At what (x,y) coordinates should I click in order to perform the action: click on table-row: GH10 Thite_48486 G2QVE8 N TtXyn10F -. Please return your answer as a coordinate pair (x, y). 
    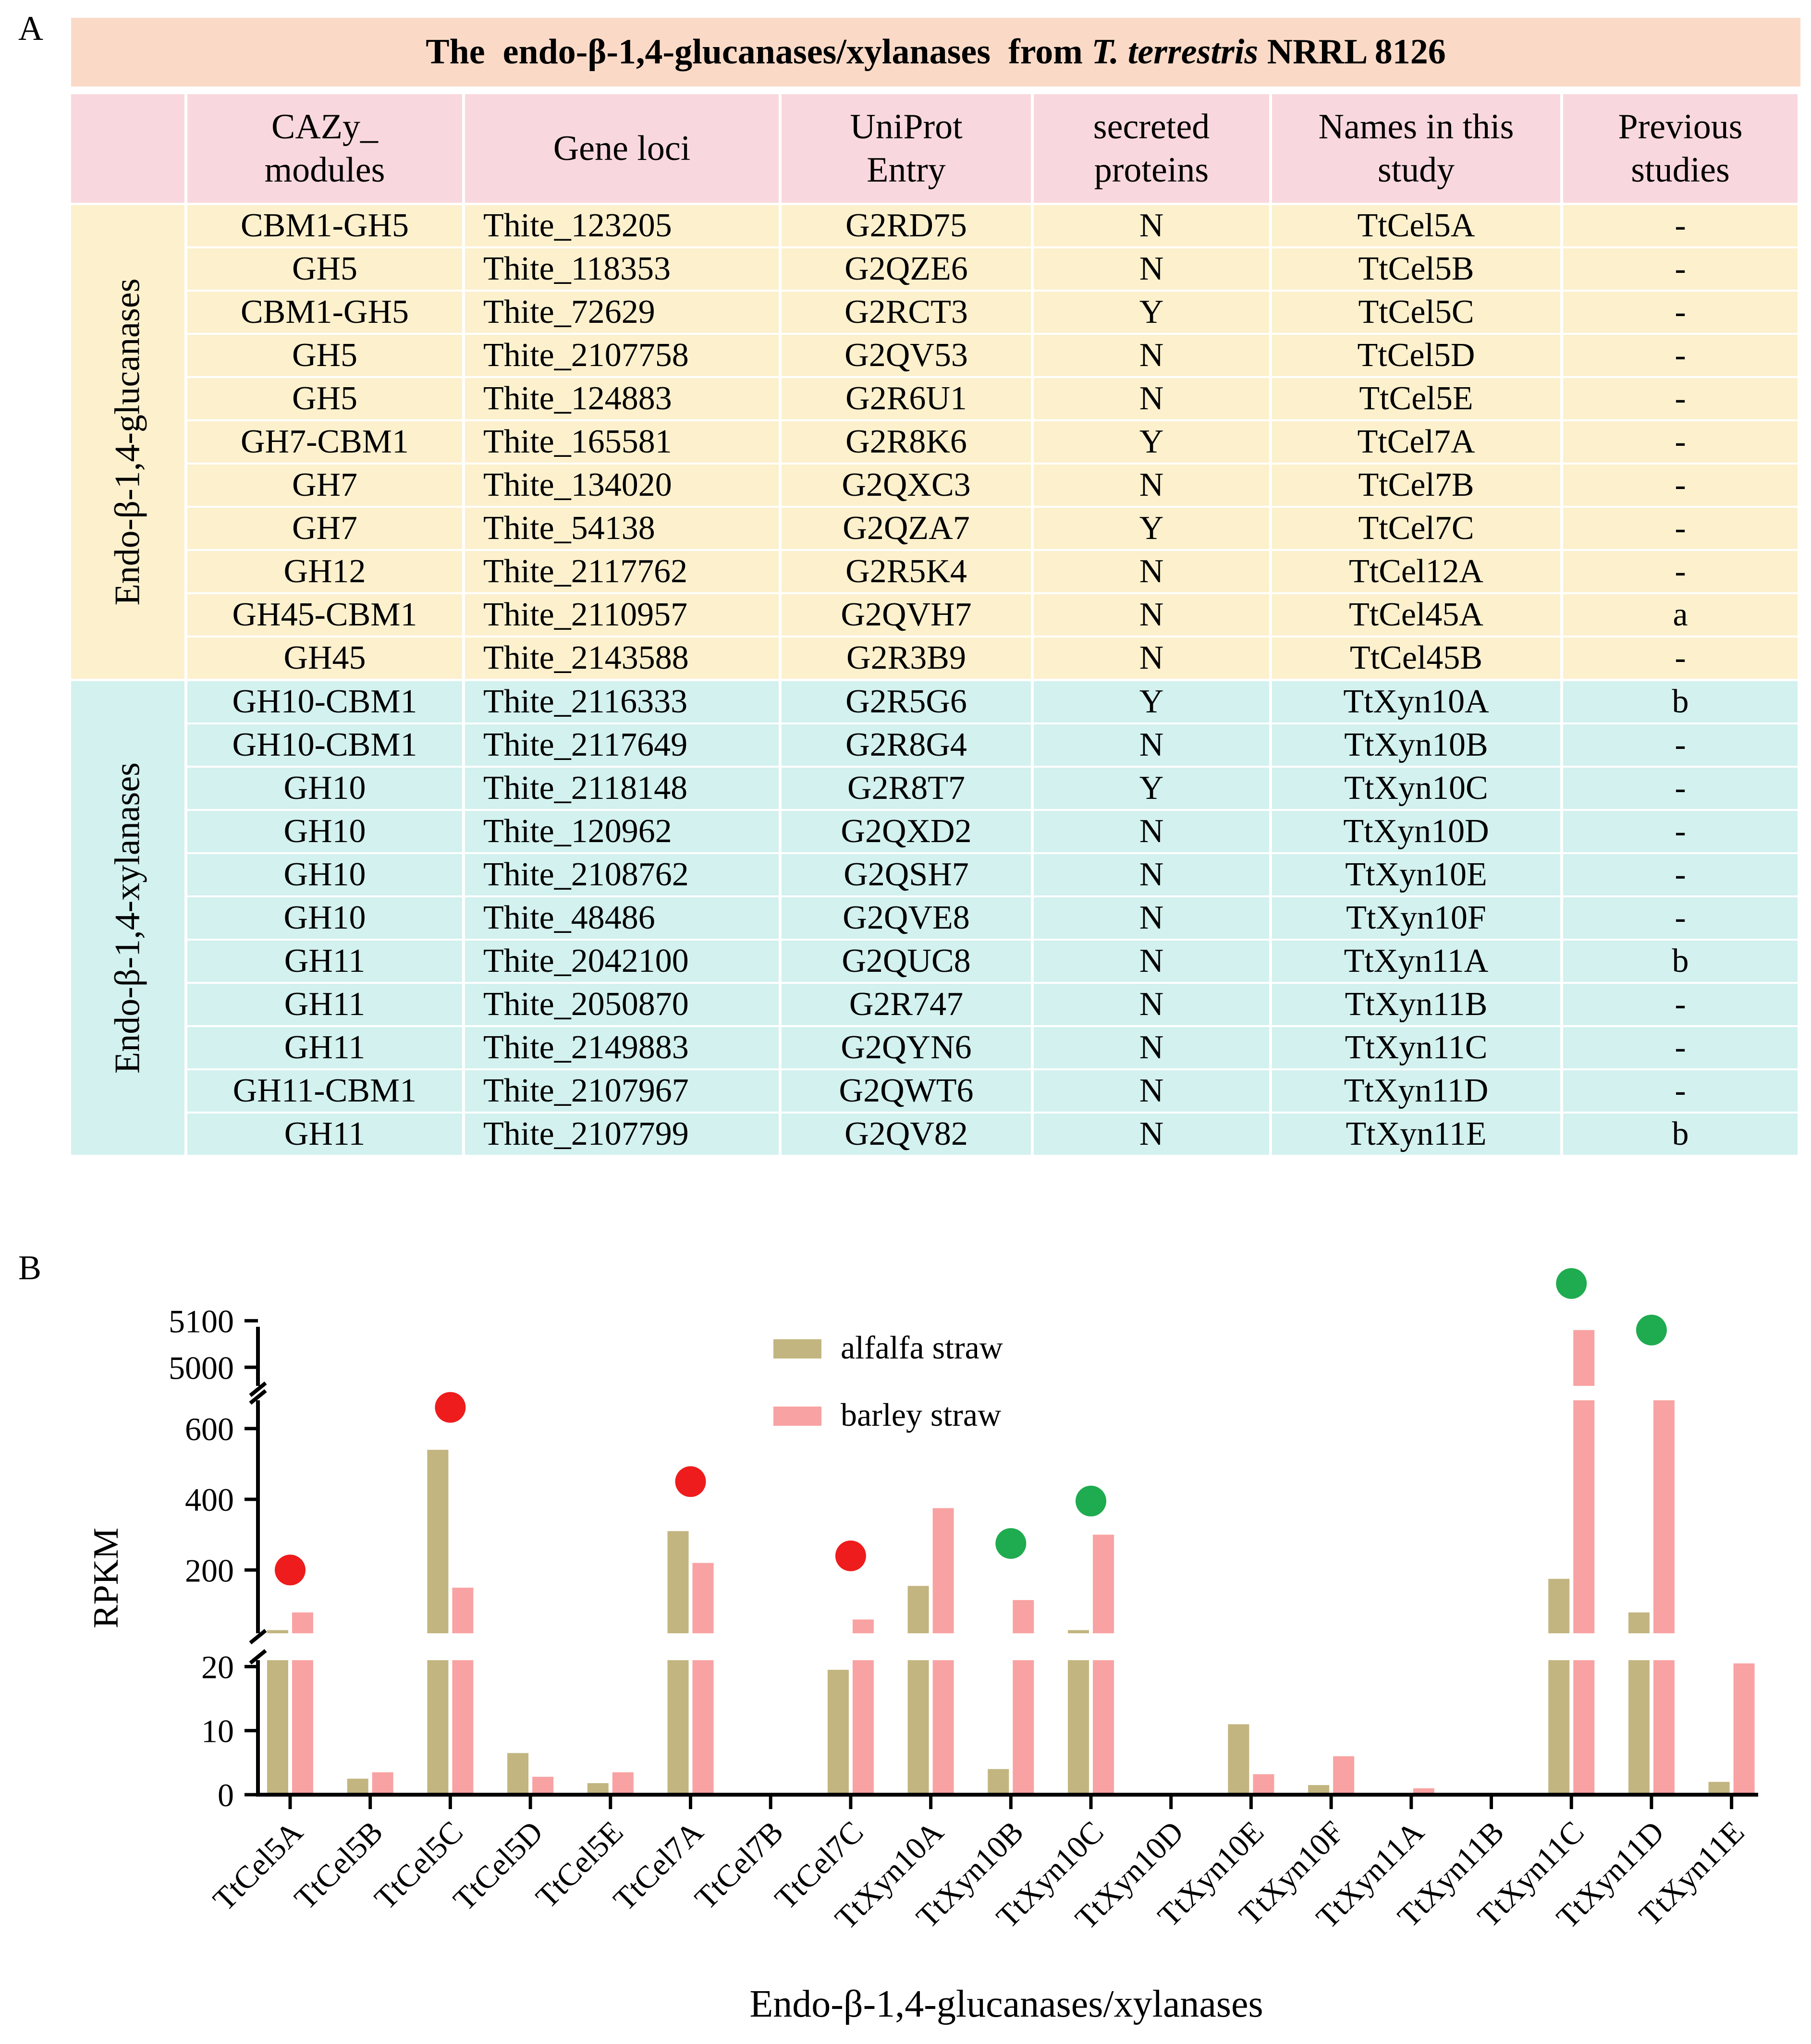
    Looking at the image, I should click on (993, 918).